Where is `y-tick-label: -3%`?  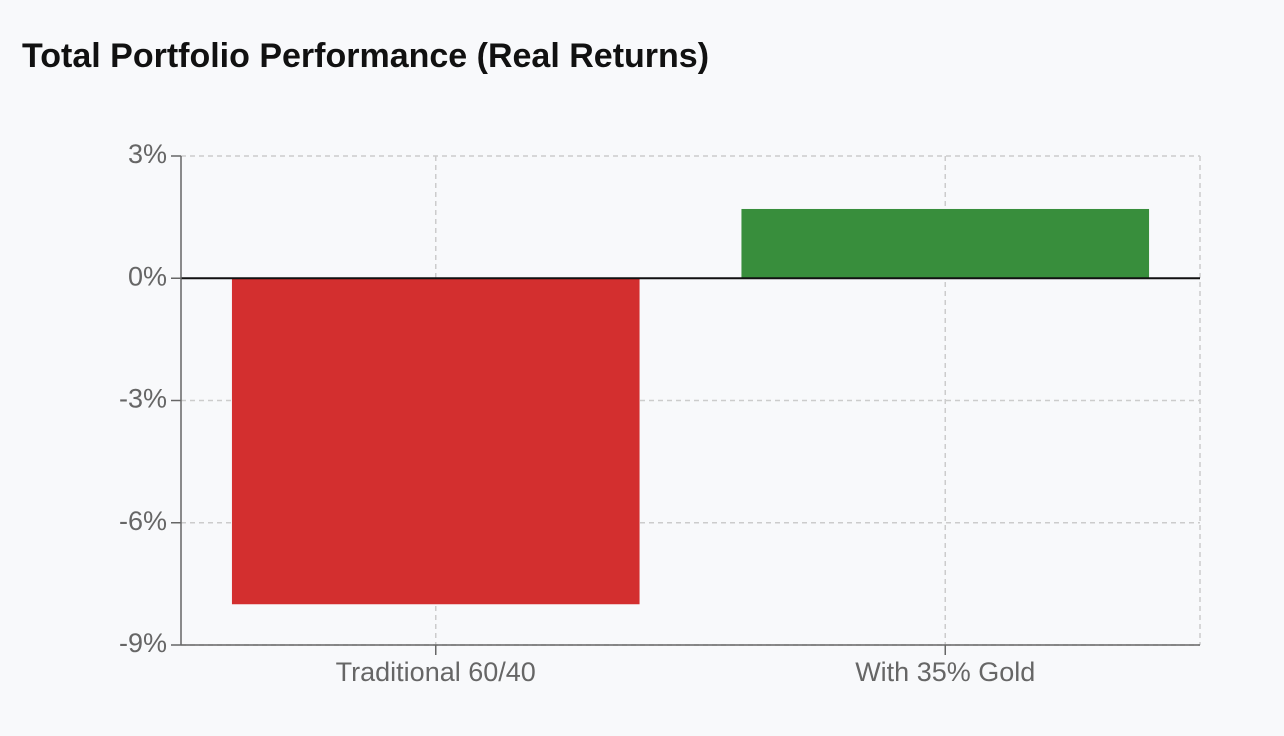
y-tick-label: -3% is located at coordinates (143, 399).